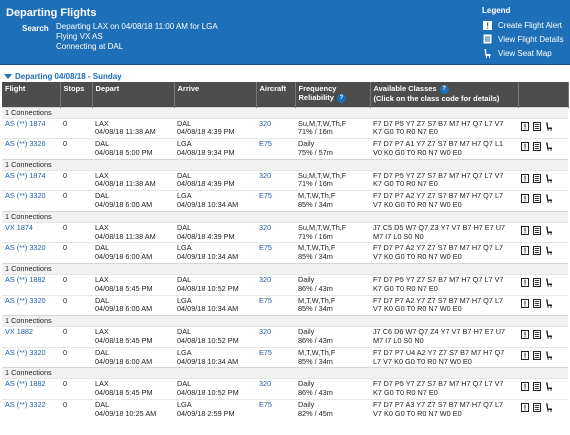 The height and width of the screenshot is (435, 570). Describe the element at coordinates (422, 361) in the screenshot. I see `class-codes-link: L7 V7 K0 G0 T0 R0 N7 W0 E0` at that location.